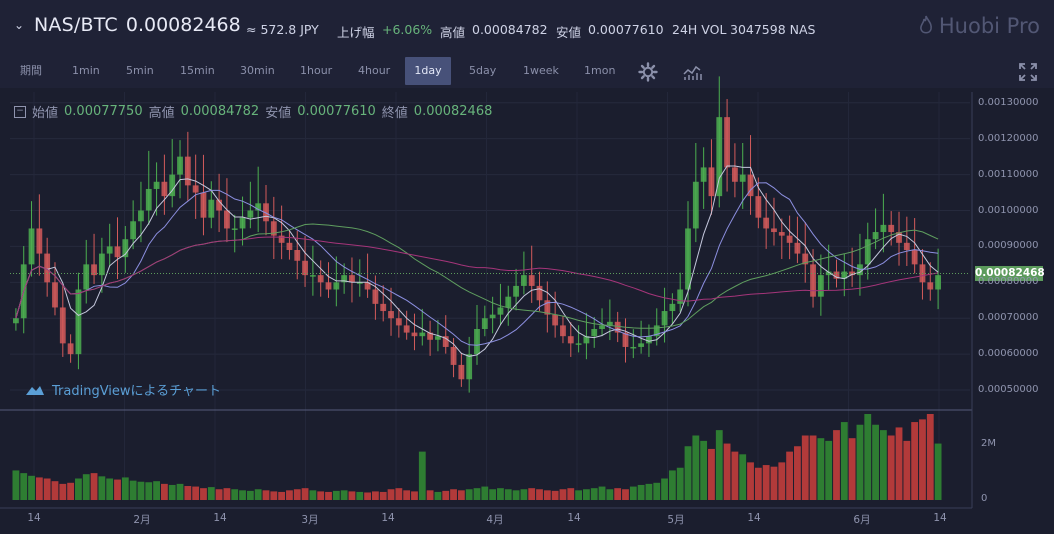 This screenshot has width=1054, height=534. Describe the element at coordinates (648, 72) in the screenshot. I see `gear-icon` at that location.